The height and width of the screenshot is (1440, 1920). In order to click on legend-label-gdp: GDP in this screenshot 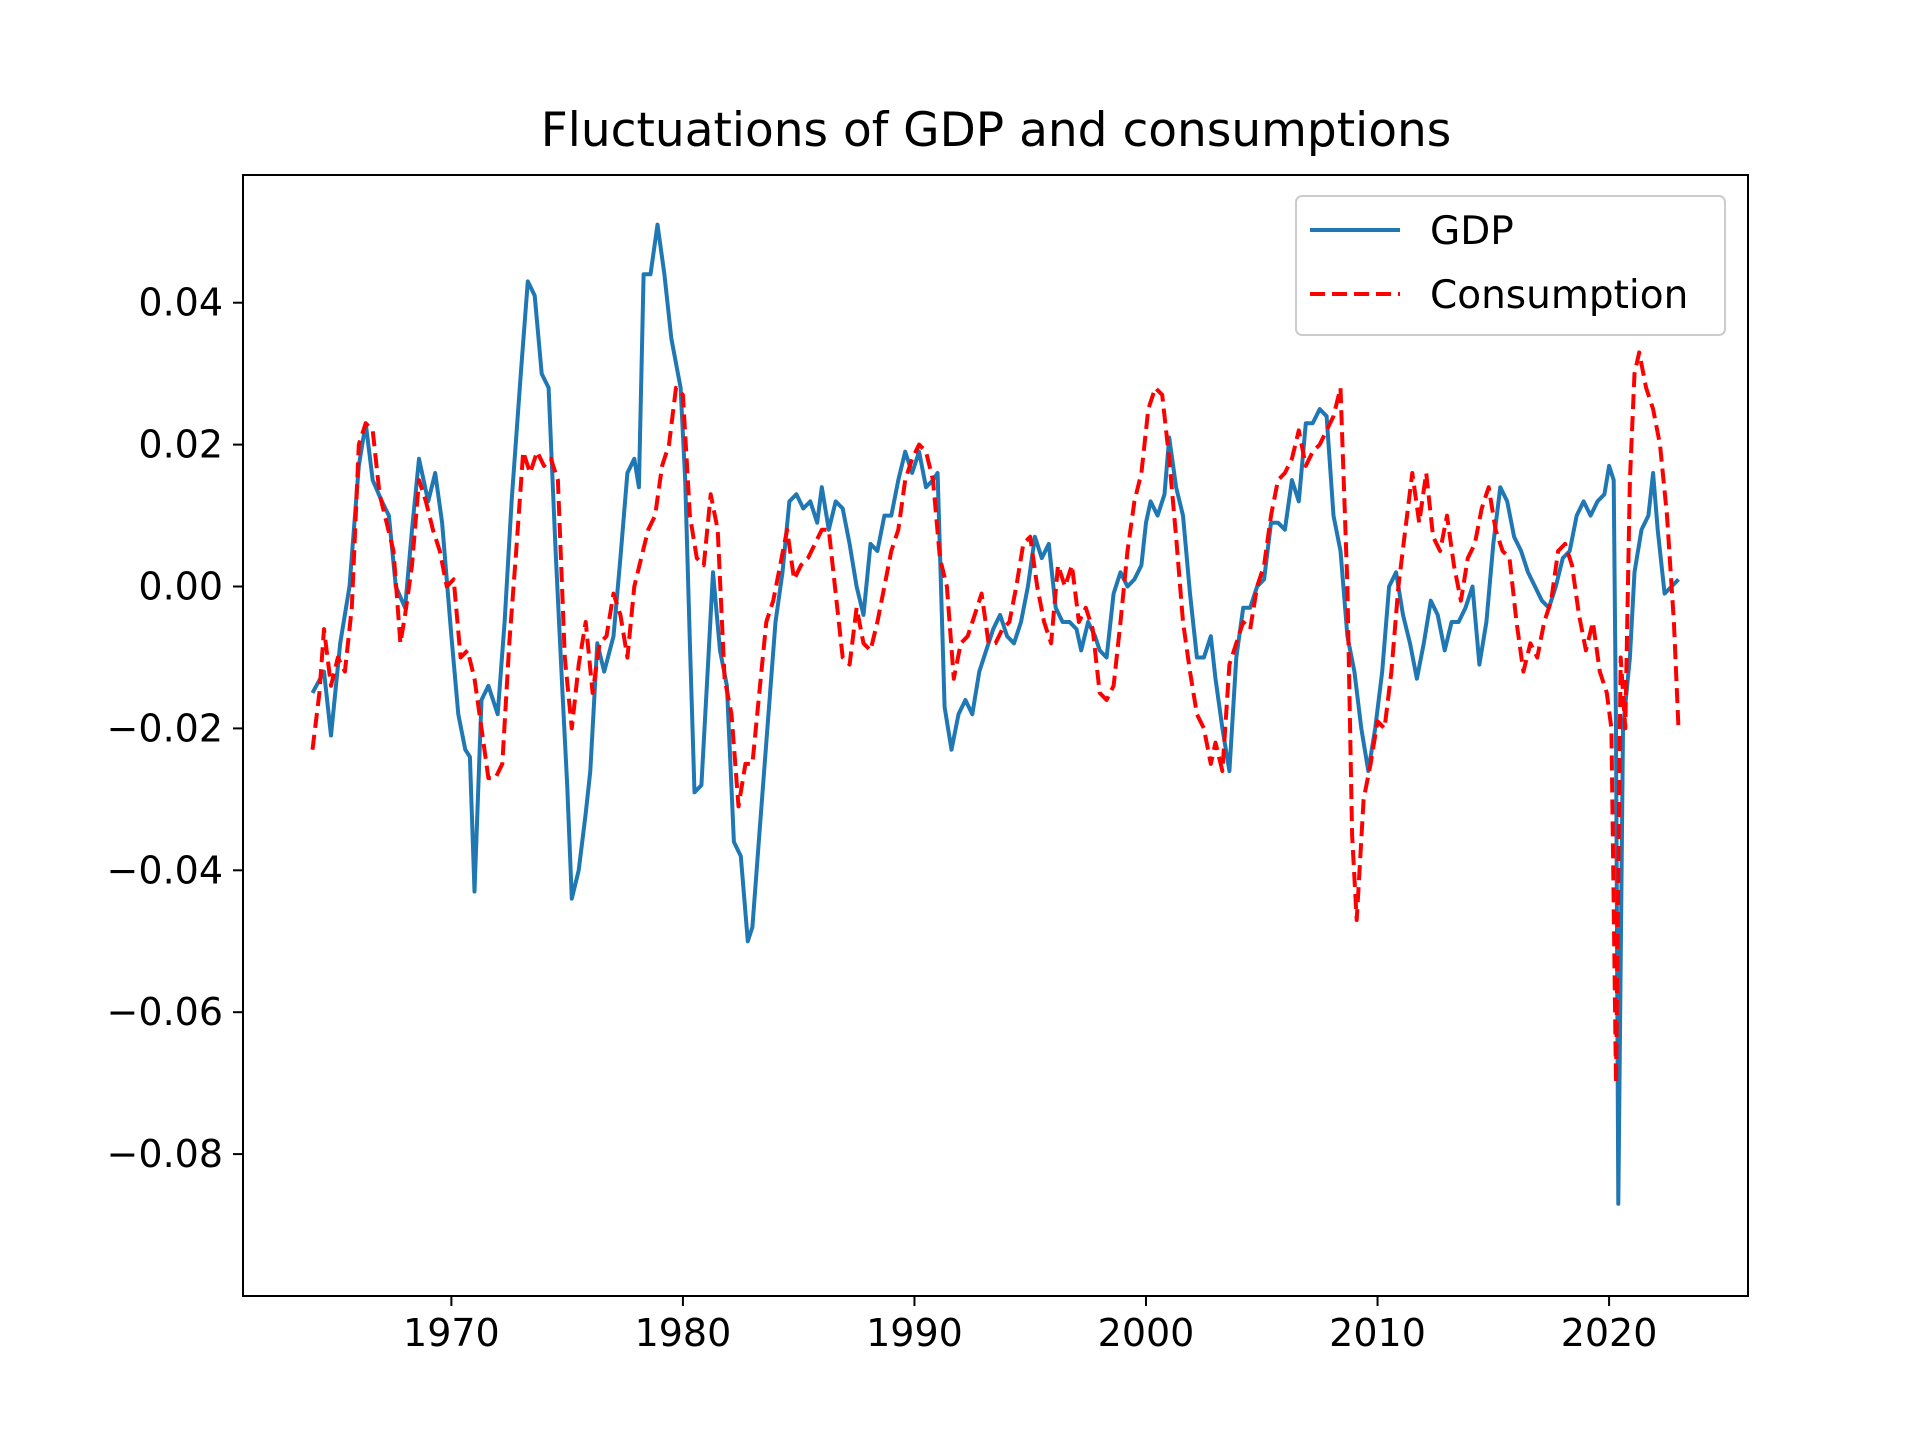, I will do `click(1472, 231)`.